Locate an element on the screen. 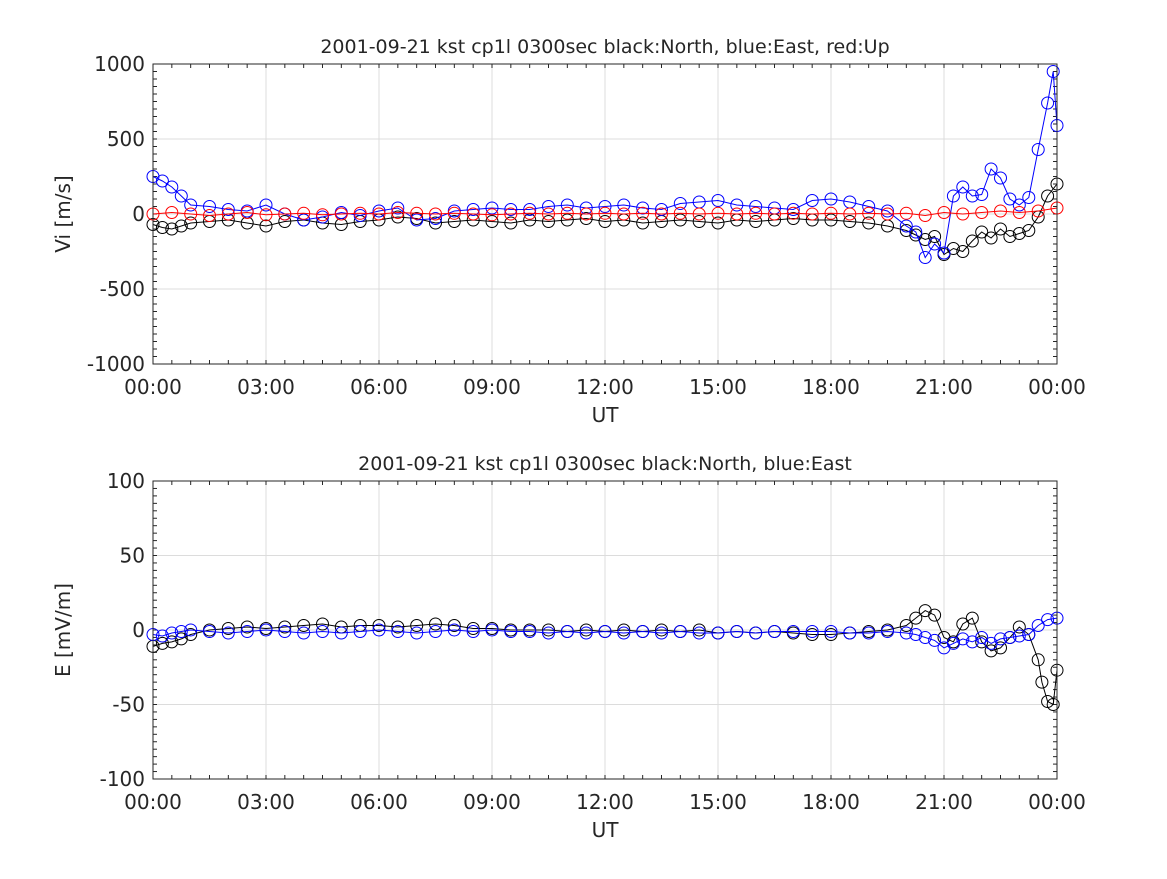 Image resolution: width=1167 pixels, height=879 pixels. x-tick-label: 03:00 is located at coordinates (266, 802).